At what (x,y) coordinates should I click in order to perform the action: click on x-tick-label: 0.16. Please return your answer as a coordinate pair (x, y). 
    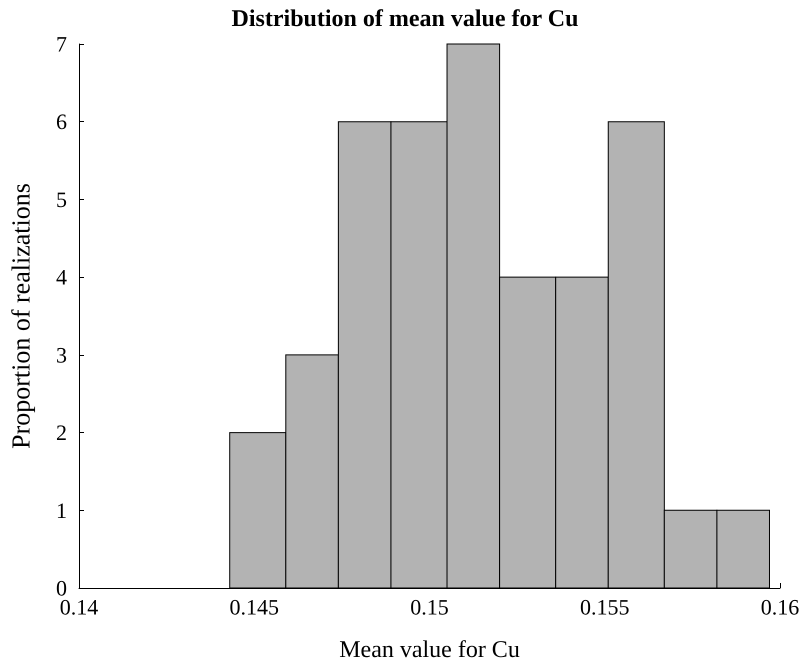
    Looking at the image, I should click on (780, 607).